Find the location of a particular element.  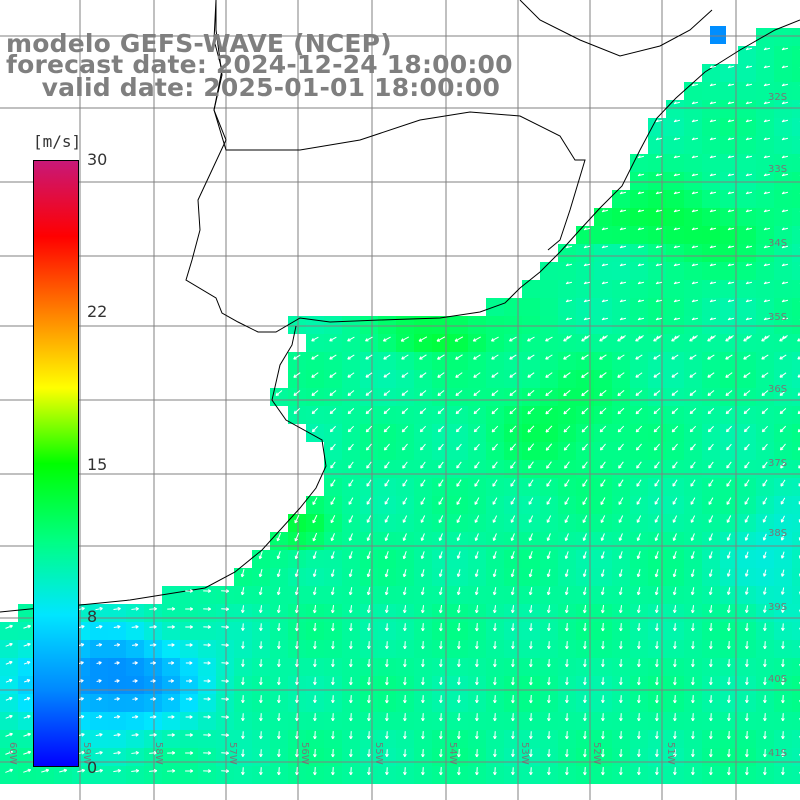

lat-label: 36S is located at coordinates (777, 389).